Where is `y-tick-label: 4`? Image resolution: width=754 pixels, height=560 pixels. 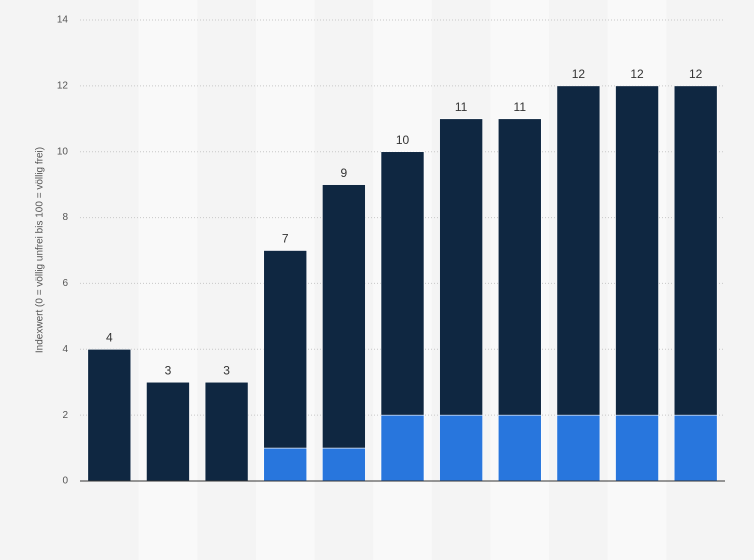
y-tick-label: 4 is located at coordinates (65, 349).